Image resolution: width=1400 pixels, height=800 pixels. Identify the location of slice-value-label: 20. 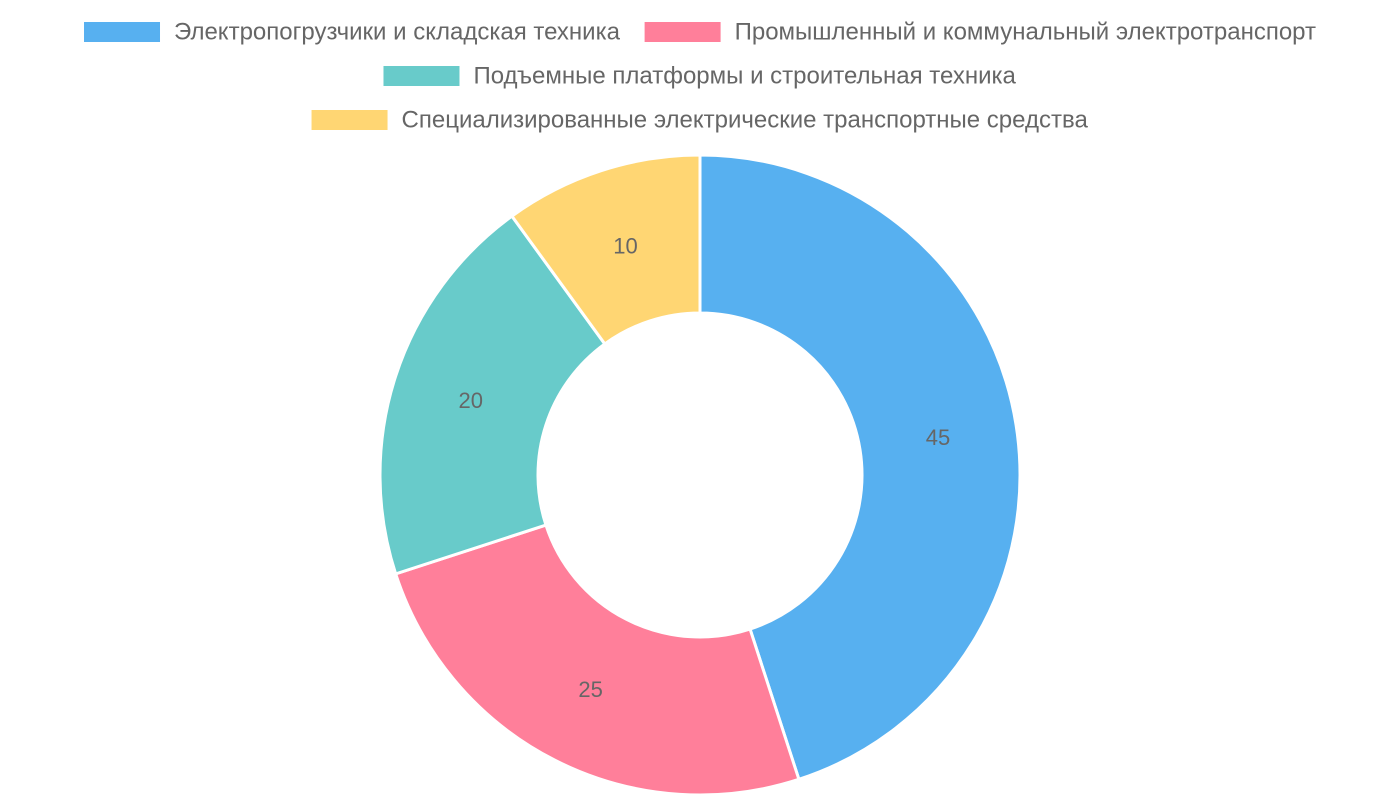
(471, 400).